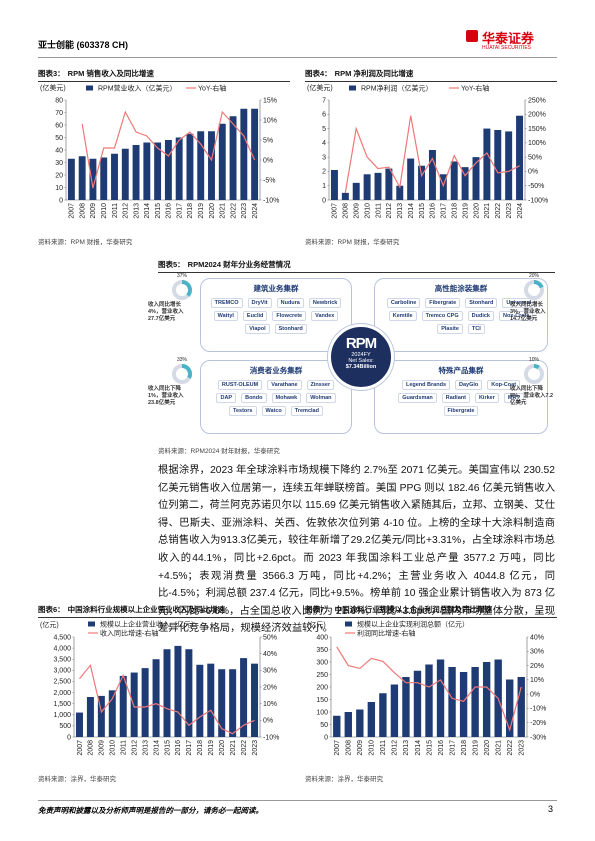  I want to click on y2-tick-label: 250%, so click(537, 100).